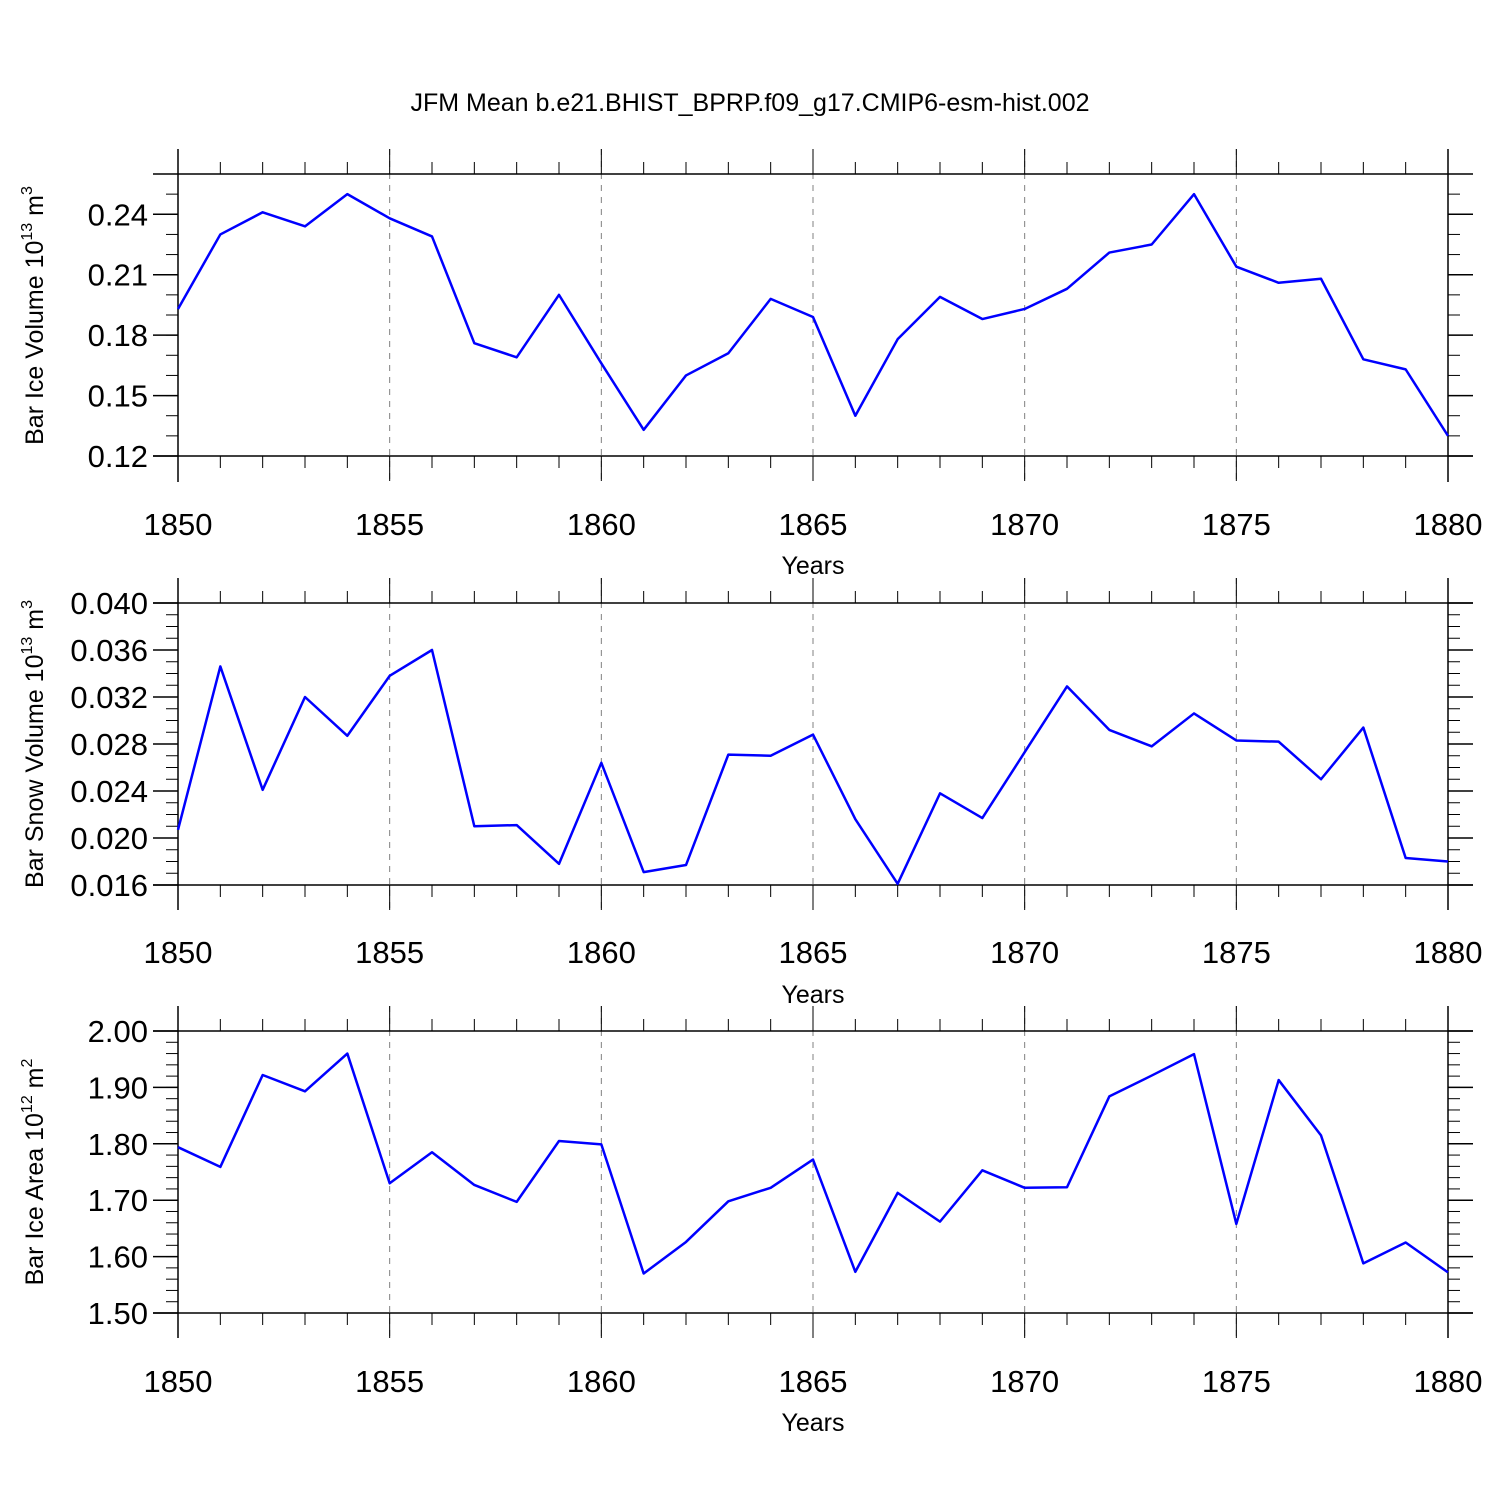 This screenshot has width=1500, height=1500. Describe the element at coordinates (109, 838) in the screenshot. I see `y-tick-label: 0.020` at that location.